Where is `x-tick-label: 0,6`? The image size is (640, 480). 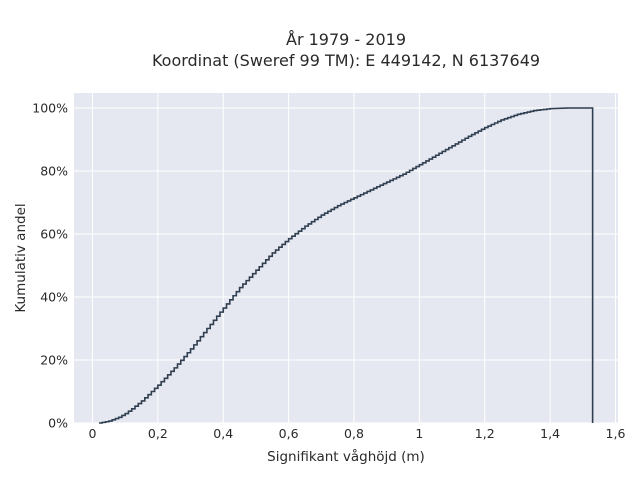 x-tick-label: 0,6 is located at coordinates (289, 433).